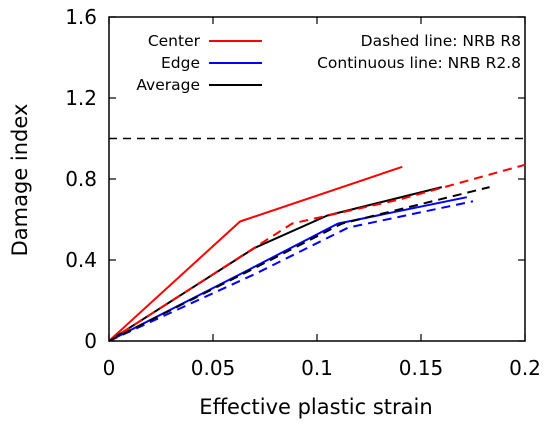  What do you see at coordinates (81, 260) in the screenshot?
I see `y-tick-label: 0.4` at bounding box center [81, 260].